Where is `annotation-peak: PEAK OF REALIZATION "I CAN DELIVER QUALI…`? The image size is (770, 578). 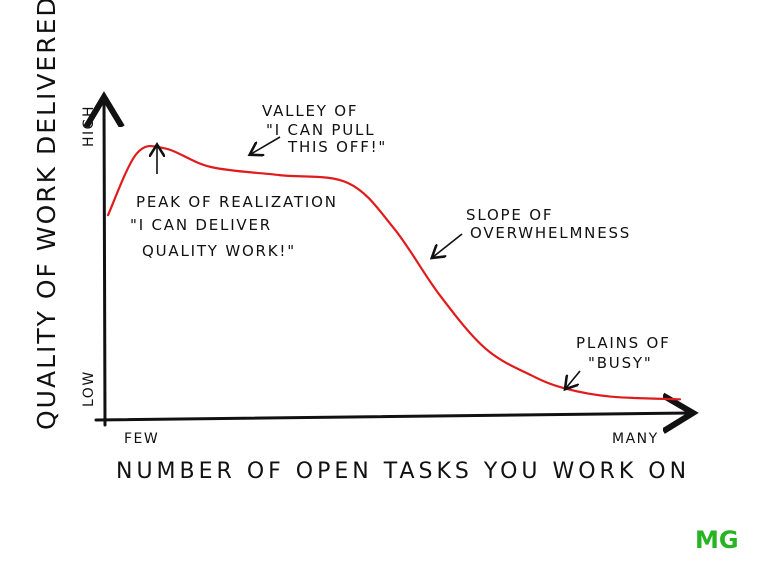 annotation-peak: PEAK OF REALIZATION "I CAN DELIVER QUALI… is located at coordinates (234, 203).